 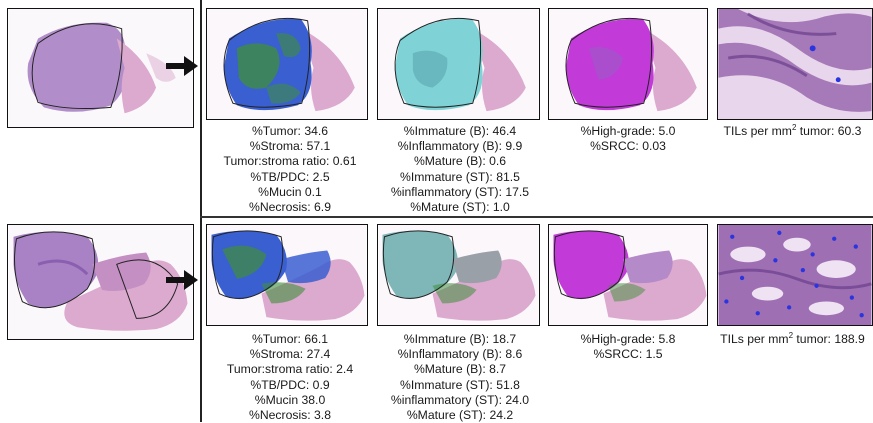 I want to click on metric-line: %Immature (ST): 81.5, so click(x=460, y=176).